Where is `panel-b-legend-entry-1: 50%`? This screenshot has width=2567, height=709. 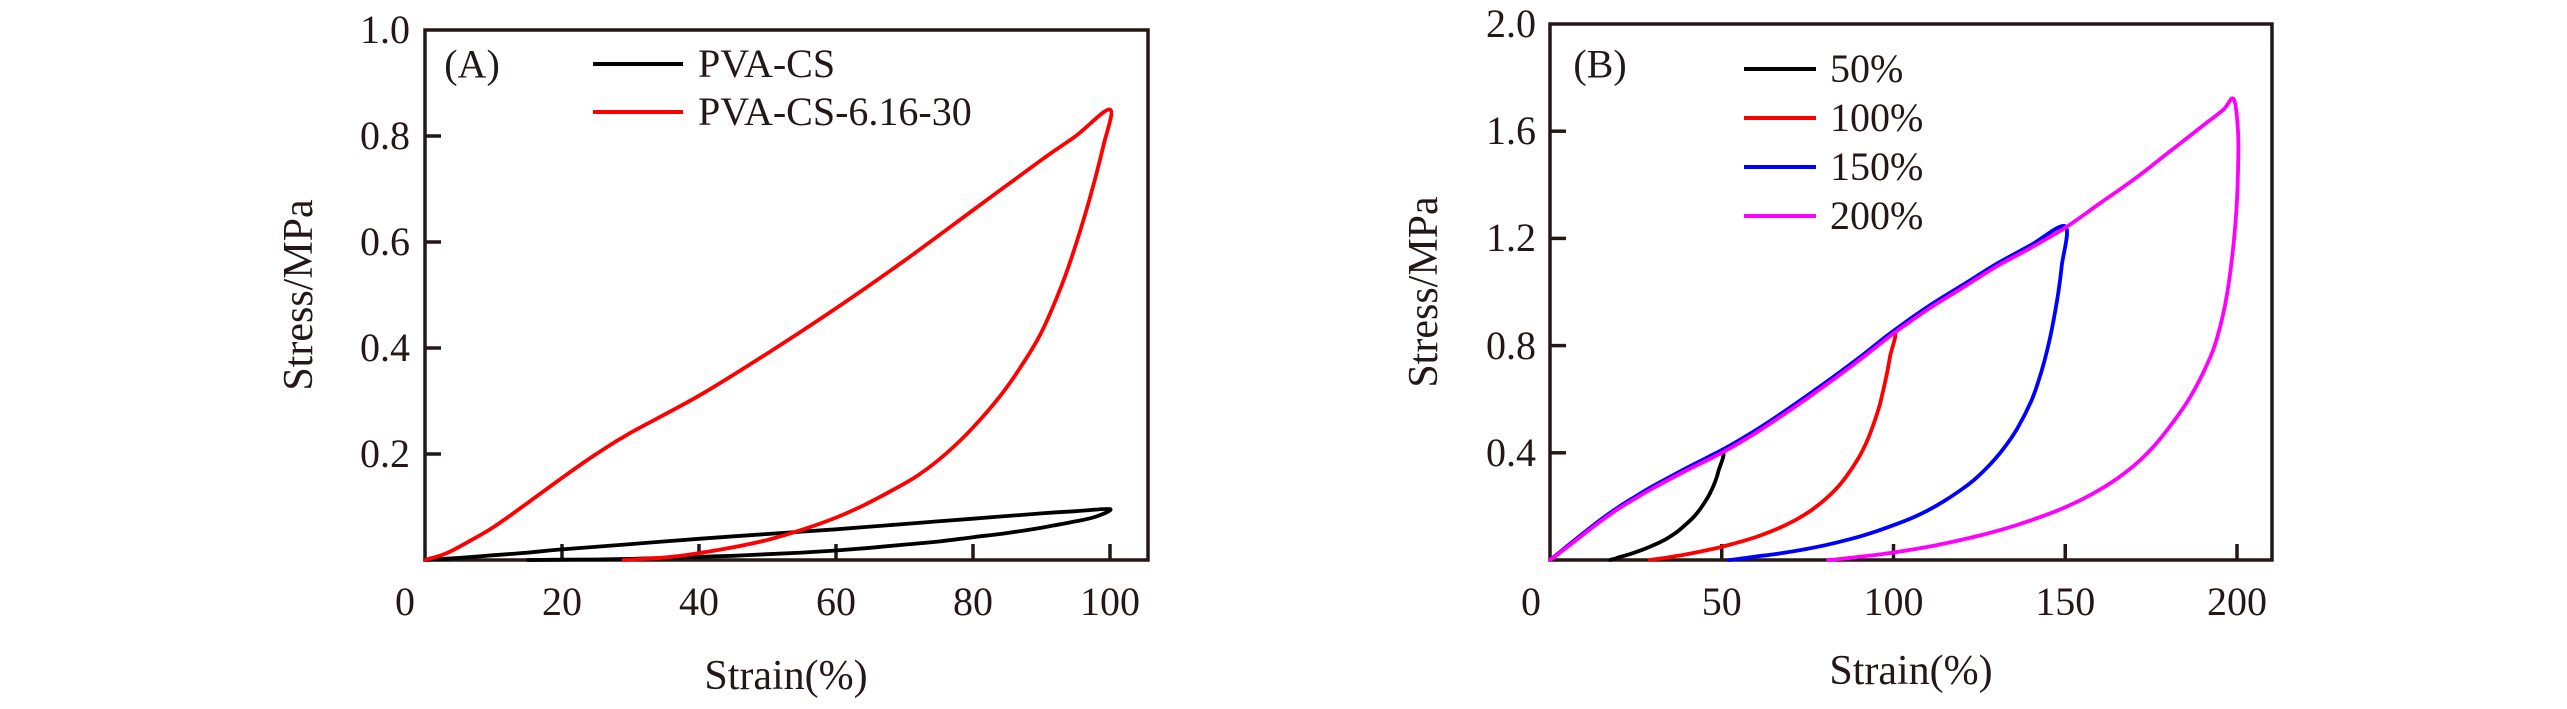
panel-b-legend-entry-1: 50% is located at coordinates (1823, 69).